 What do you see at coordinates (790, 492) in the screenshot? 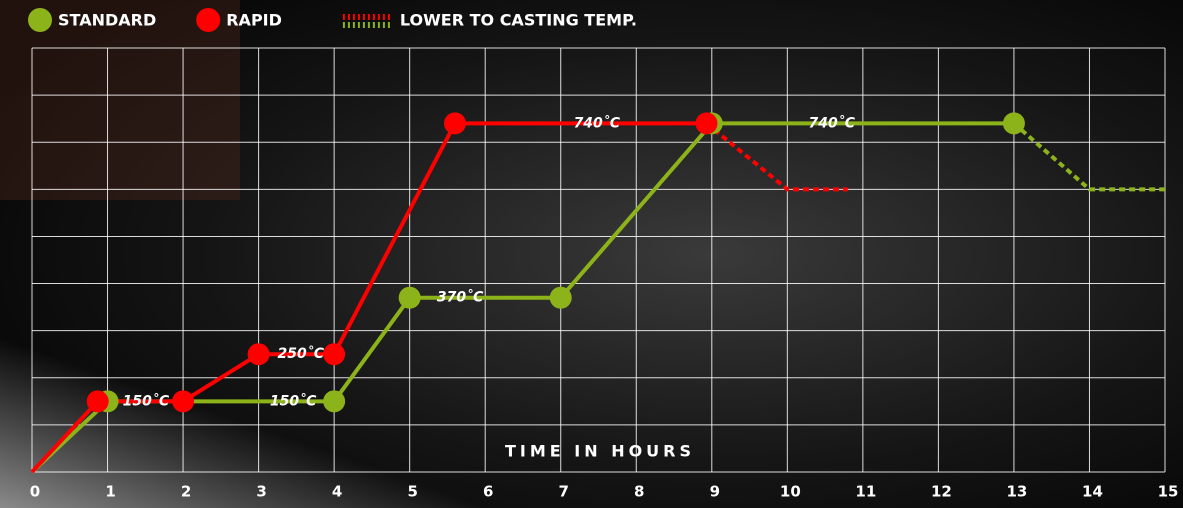
I see `x-tick-label: 10` at bounding box center [790, 492].